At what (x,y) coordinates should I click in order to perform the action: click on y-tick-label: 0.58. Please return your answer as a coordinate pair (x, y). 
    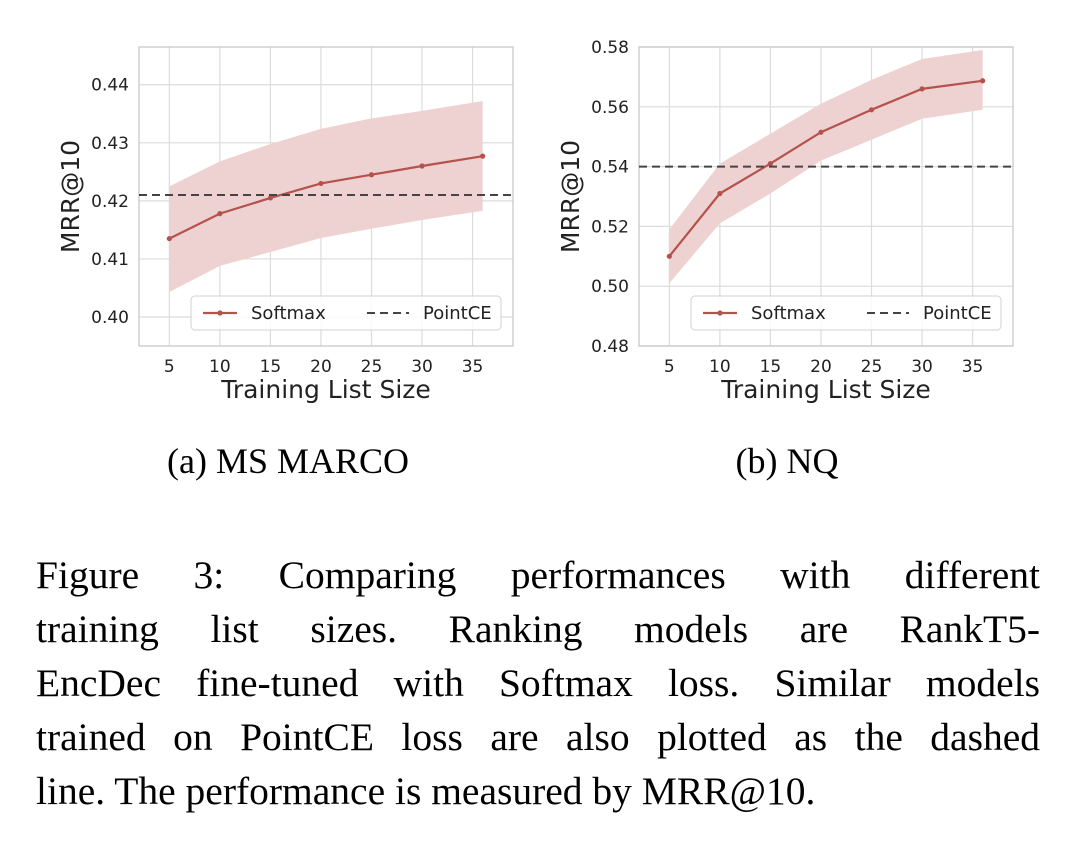
    Looking at the image, I should click on (610, 48).